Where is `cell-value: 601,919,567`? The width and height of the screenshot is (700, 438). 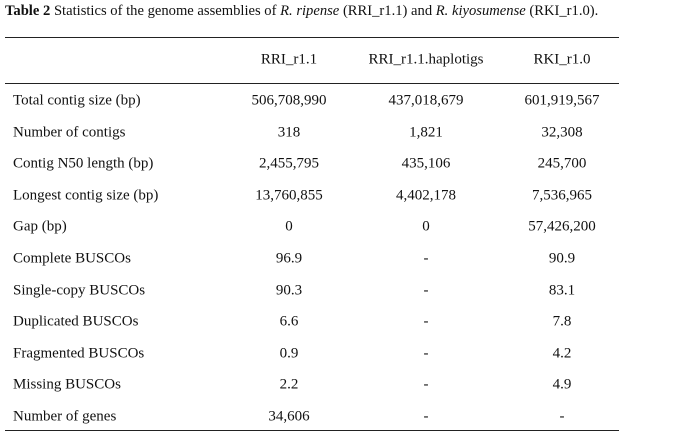 cell-value: 601,919,567 is located at coordinates (562, 100).